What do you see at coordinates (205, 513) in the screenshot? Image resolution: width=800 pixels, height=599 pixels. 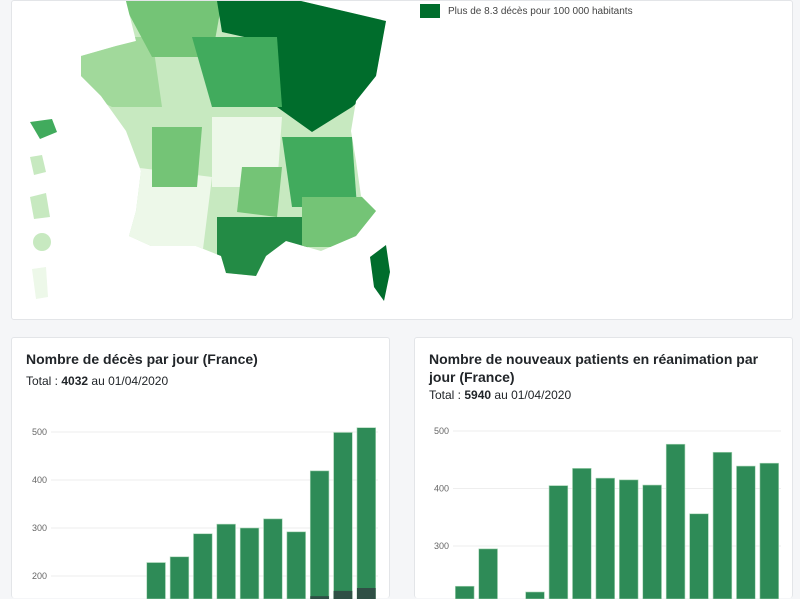 I see `deaths-bar-chart: 200 300 400 500` at bounding box center [205, 513].